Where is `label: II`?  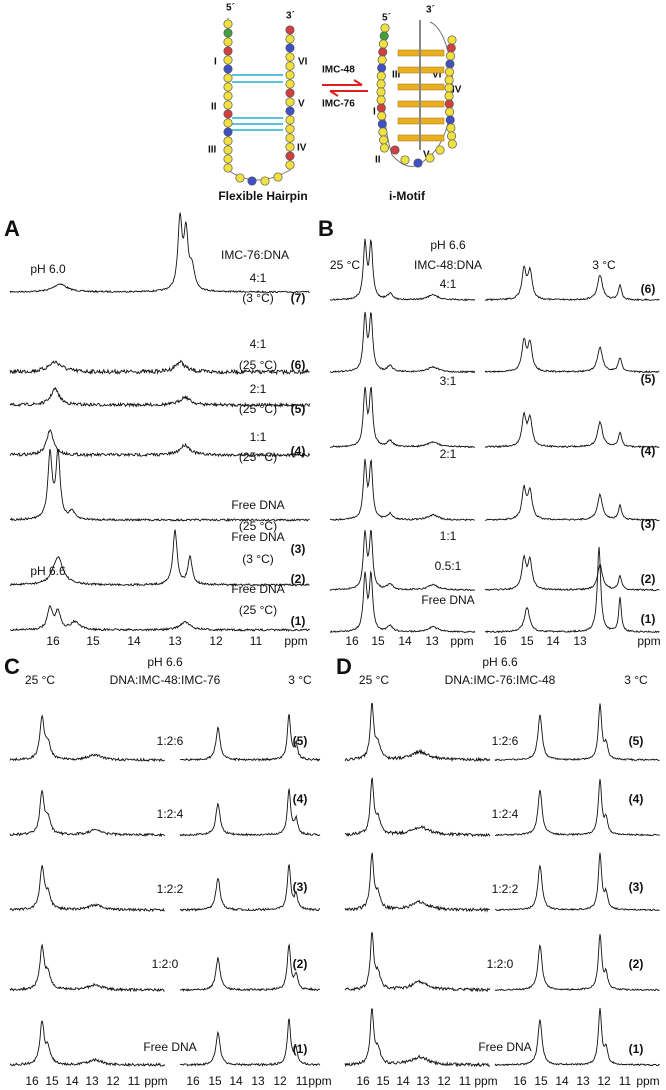 label: II is located at coordinates (378, 160).